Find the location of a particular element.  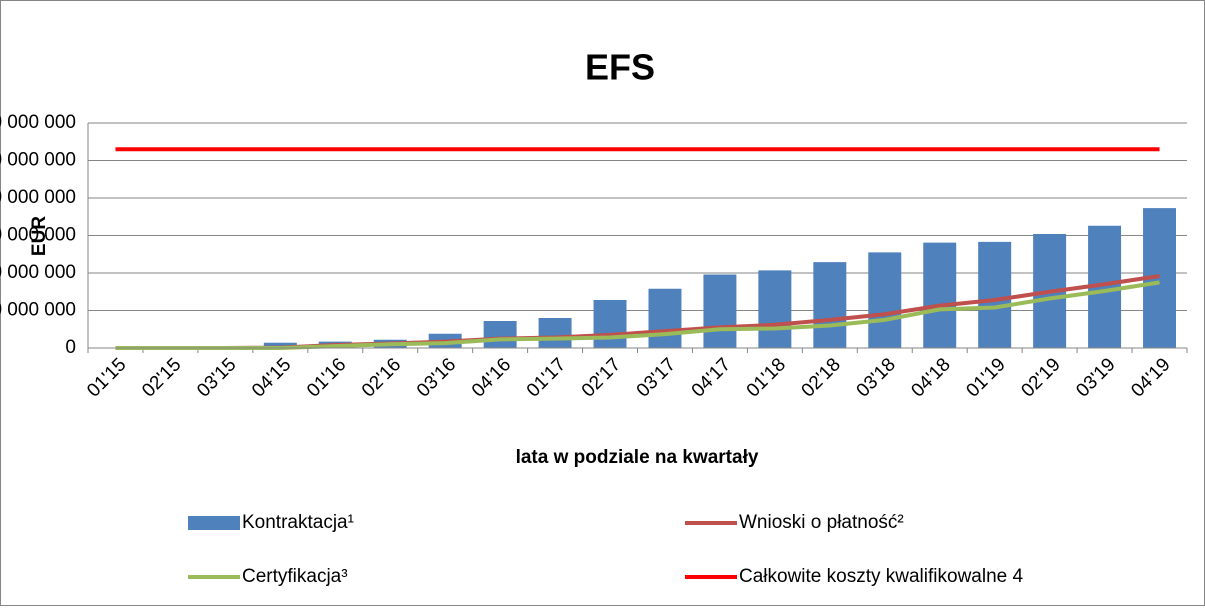

y-tick-label: 600 000 000 is located at coordinates (38, 122).